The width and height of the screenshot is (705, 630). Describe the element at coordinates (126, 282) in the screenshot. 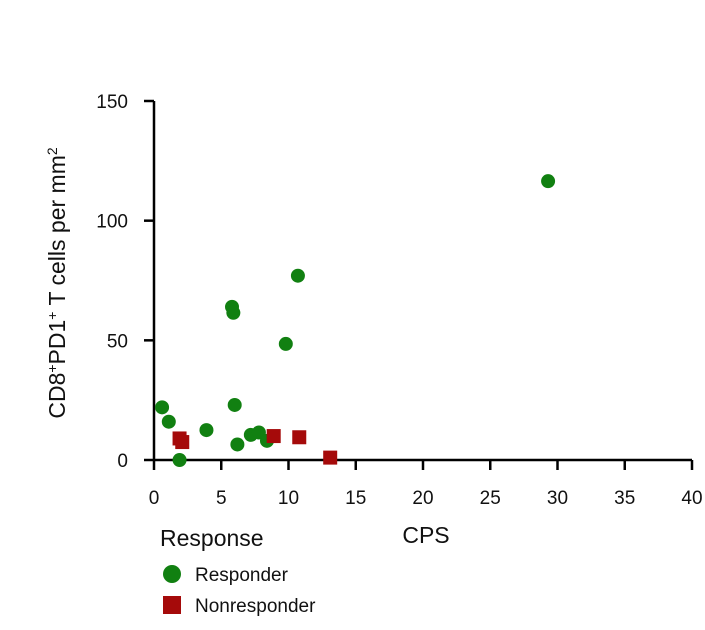

I see `y-axis: 0 50 100 150` at that location.